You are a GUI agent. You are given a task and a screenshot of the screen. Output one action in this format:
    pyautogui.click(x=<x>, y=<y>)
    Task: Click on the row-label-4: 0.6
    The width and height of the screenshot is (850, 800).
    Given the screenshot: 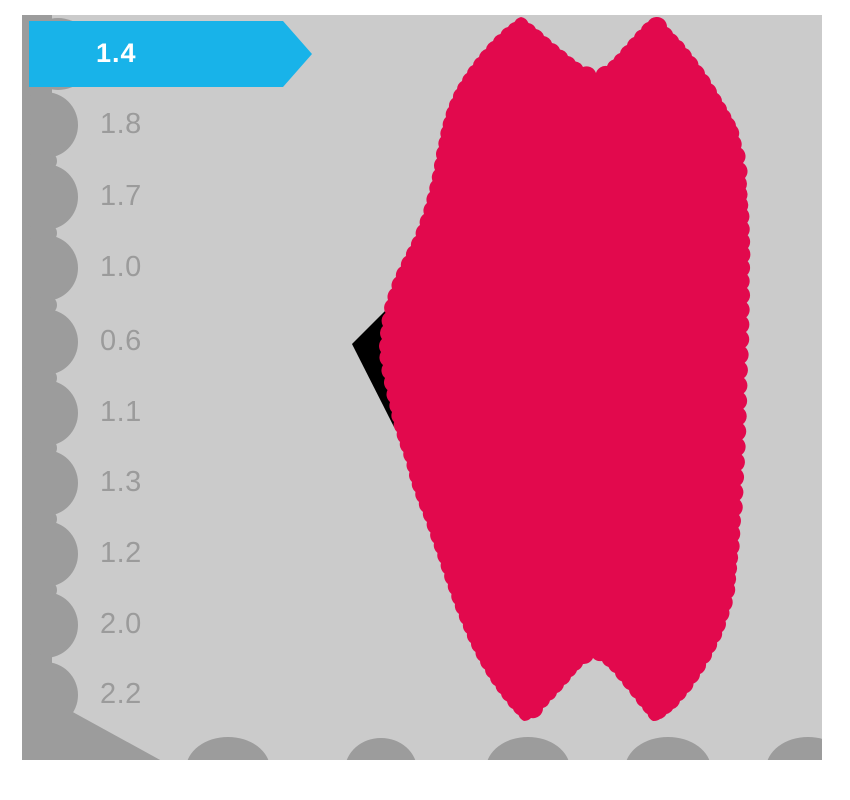 What is the action you would take?
    pyautogui.click(x=121, y=341)
    